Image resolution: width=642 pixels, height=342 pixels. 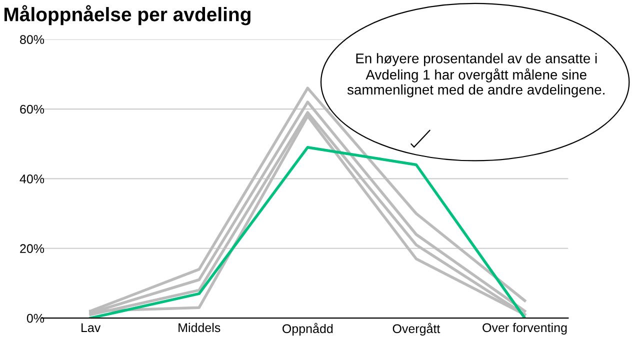 What do you see at coordinates (127, 15) in the screenshot?
I see `chart-title: Måloppnåelse per avdeling` at bounding box center [127, 15].